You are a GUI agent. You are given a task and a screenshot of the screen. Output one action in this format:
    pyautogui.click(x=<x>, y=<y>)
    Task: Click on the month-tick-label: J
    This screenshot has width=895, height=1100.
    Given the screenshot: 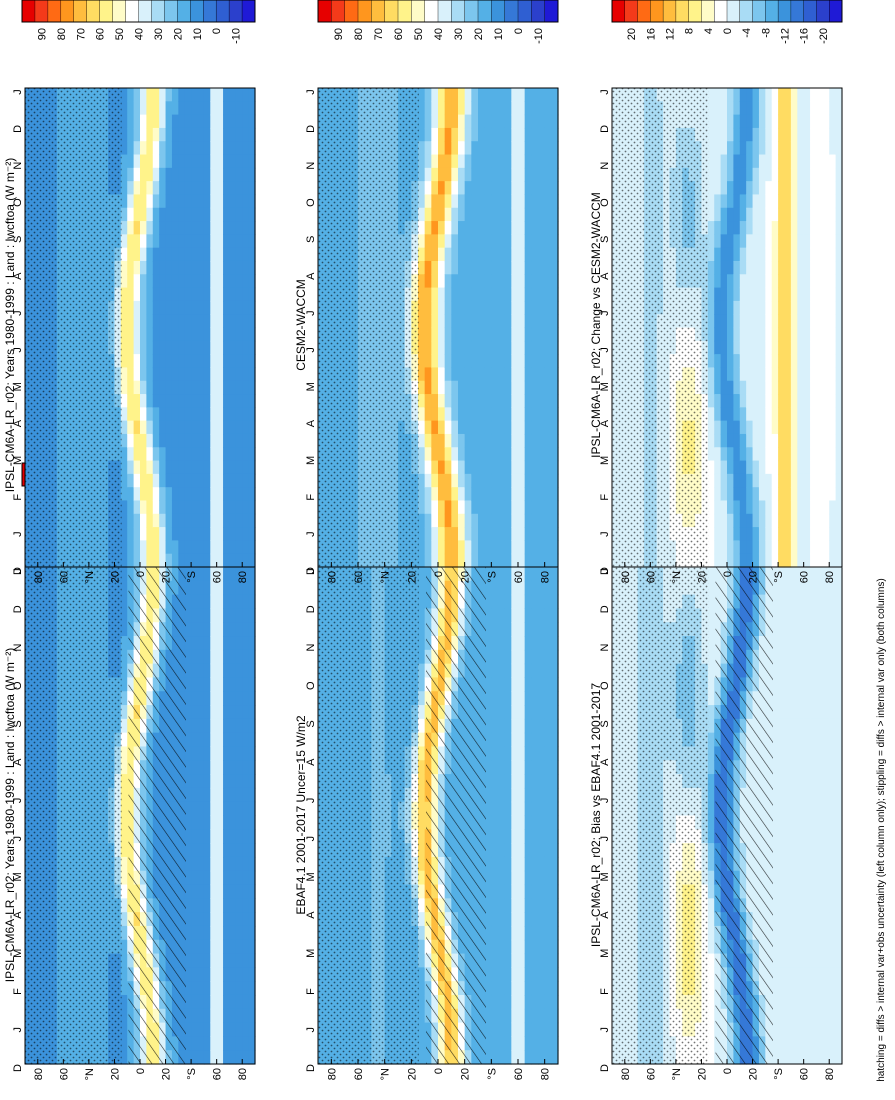 What is the action you would take?
    pyautogui.click(x=605, y=1030)
    